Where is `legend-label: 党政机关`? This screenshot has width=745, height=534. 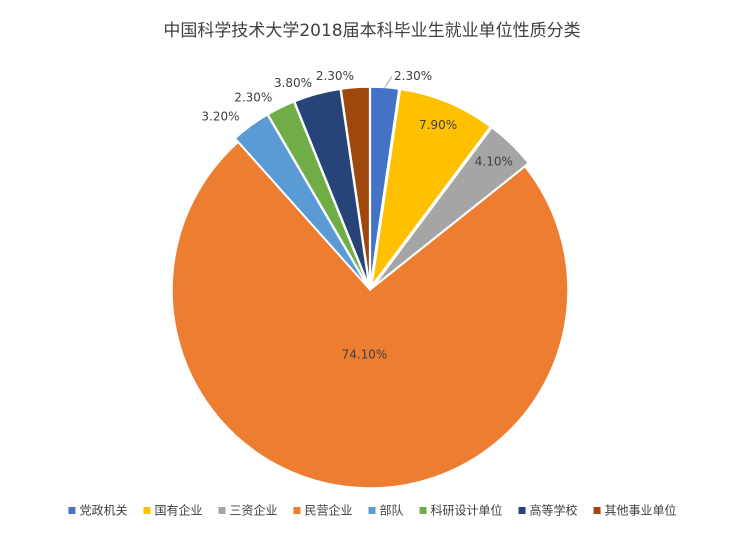 legend-label: 党政机关 is located at coordinates (103, 510).